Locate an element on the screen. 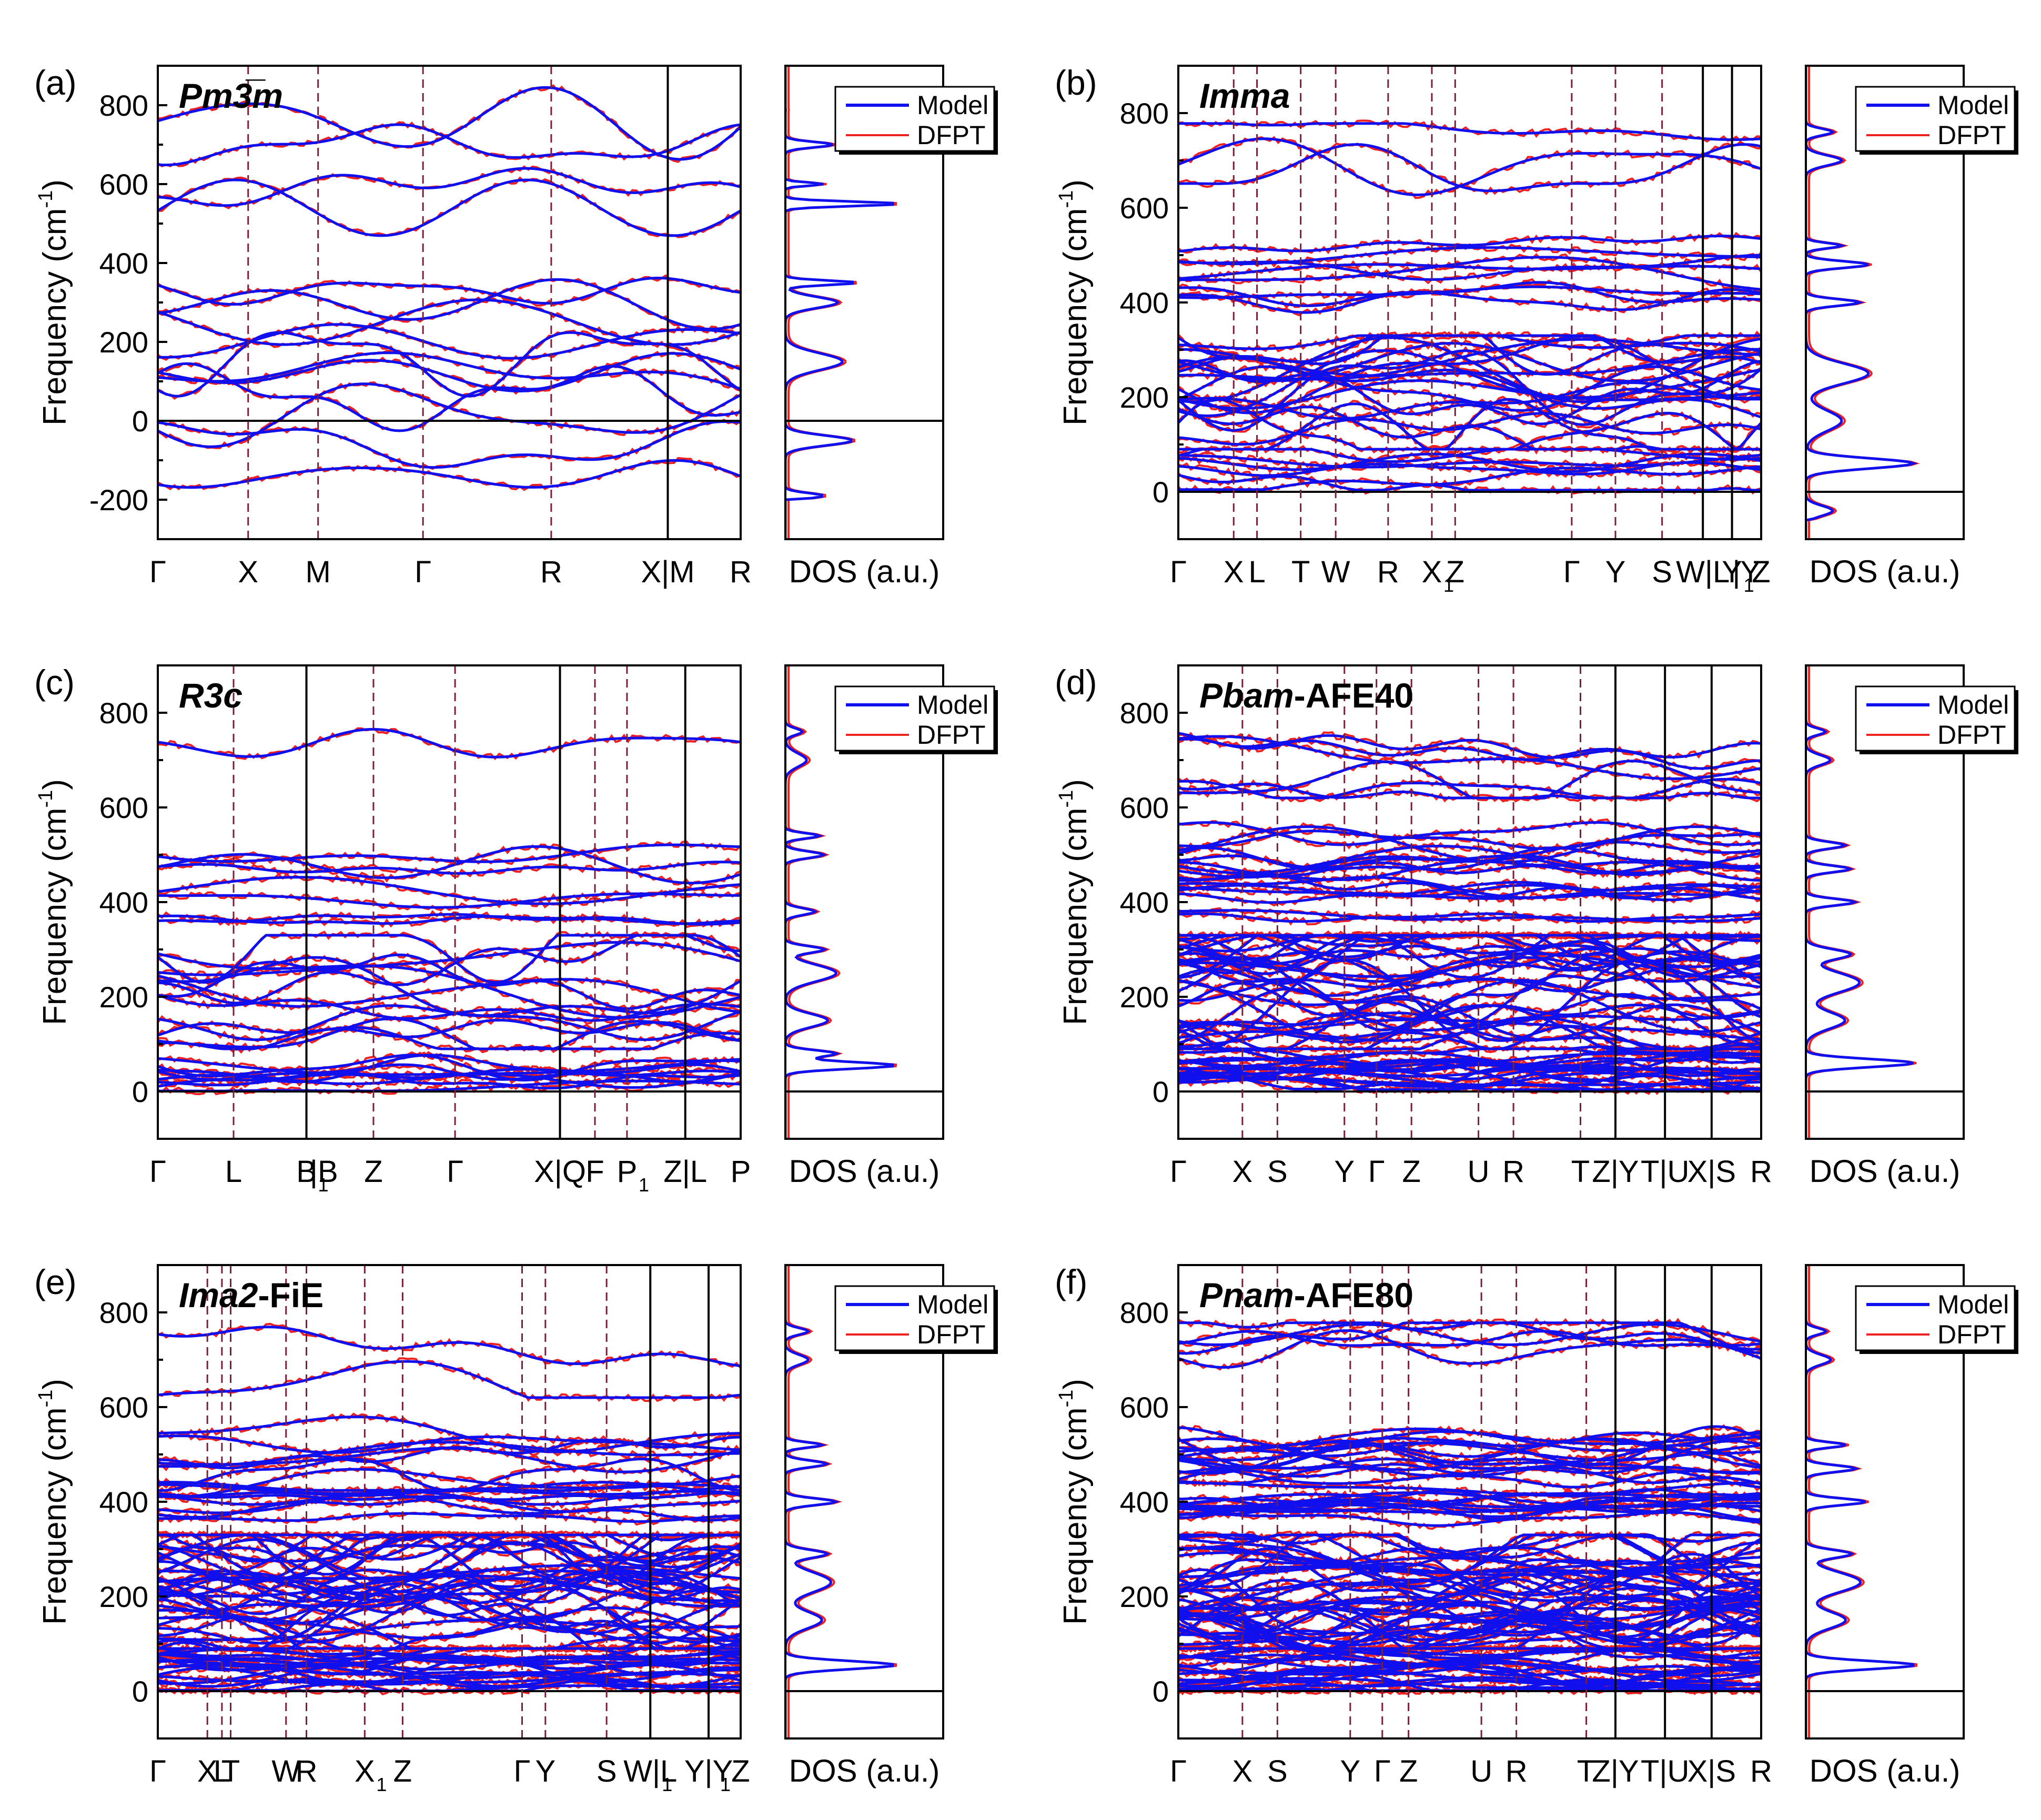 This screenshot has width=2041, height=1820. panel-letter: (a) is located at coordinates (55, 82).